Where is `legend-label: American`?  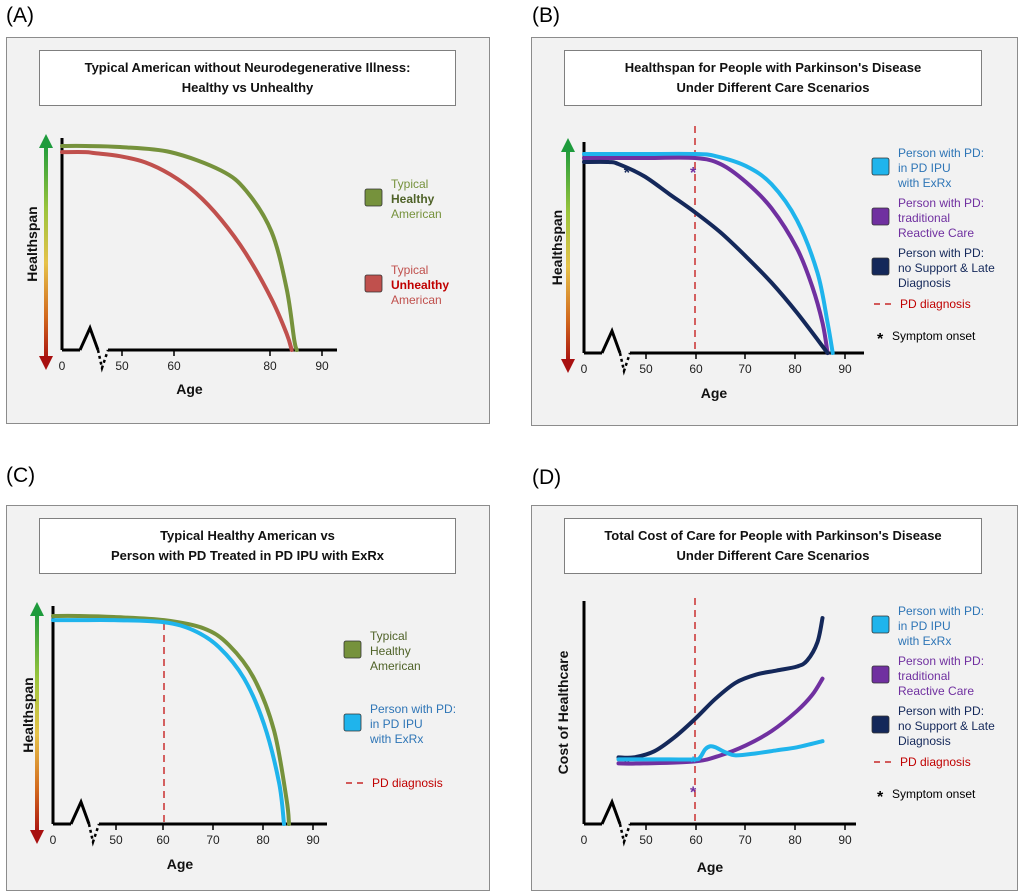
legend-label: American is located at coordinates (395, 666).